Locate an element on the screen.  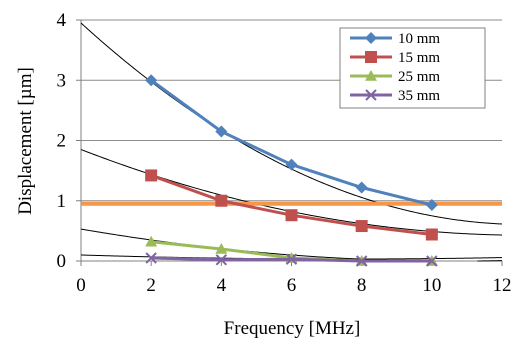
x-tick-labels: 0 2 4 6 8 10 12 is located at coordinates (293, 285).